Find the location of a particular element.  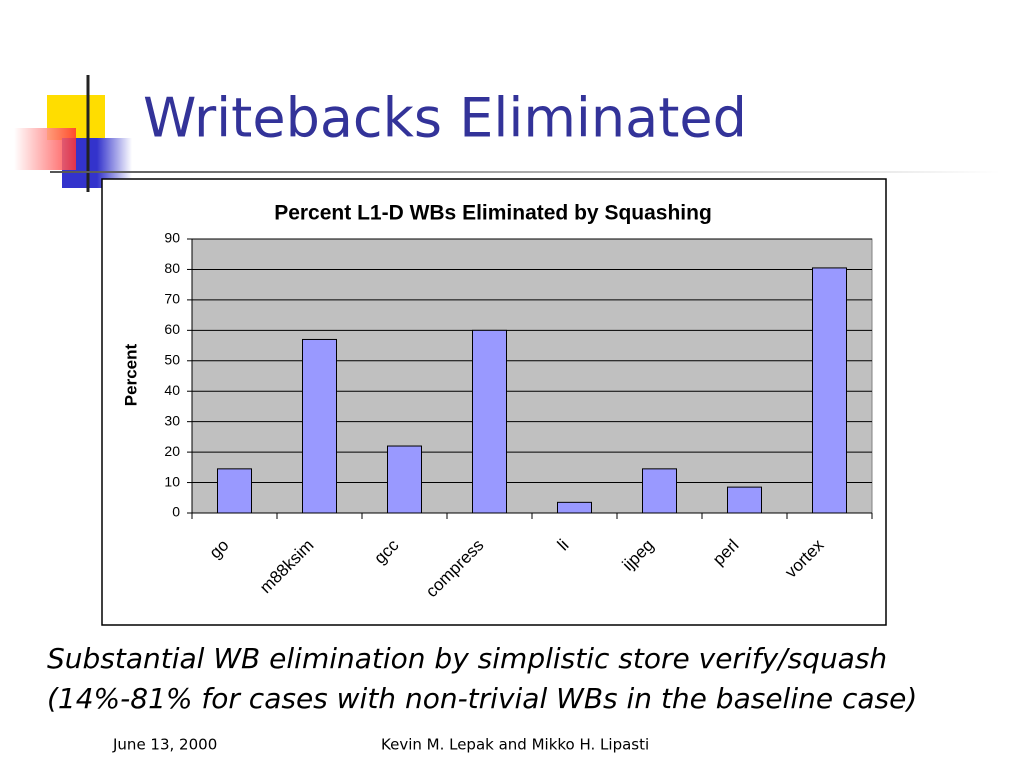

y-tick-label: 90 is located at coordinates (172, 238).